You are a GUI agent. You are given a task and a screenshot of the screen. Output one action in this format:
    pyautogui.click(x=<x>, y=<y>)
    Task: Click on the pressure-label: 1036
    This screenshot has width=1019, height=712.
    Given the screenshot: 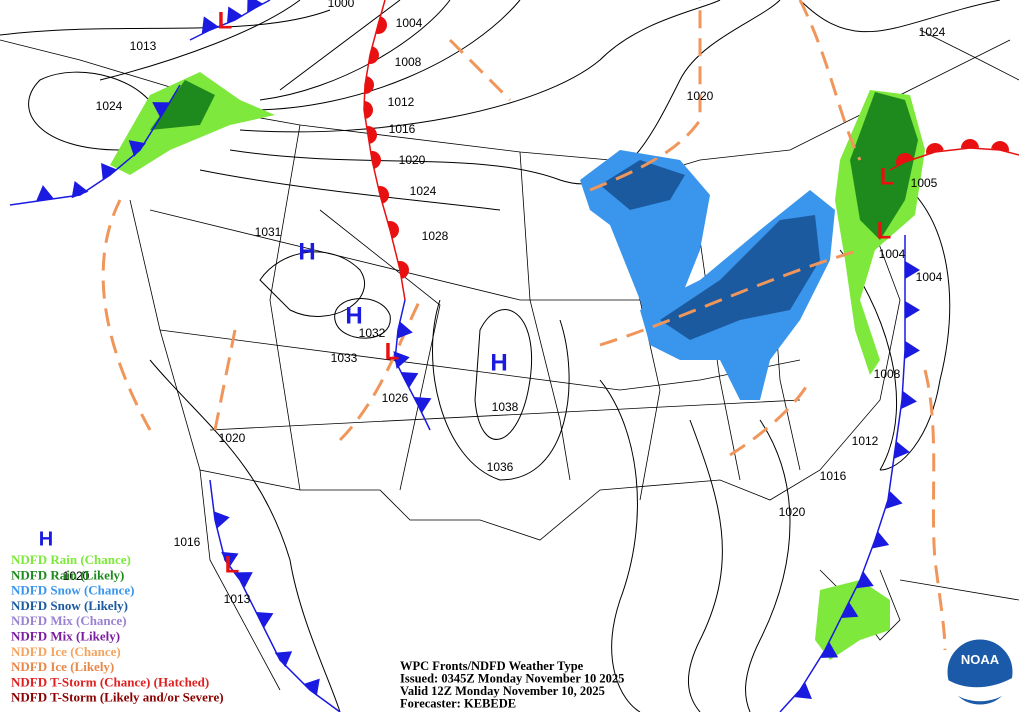 What is the action you would take?
    pyautogui.click(x=500, y=467)
    